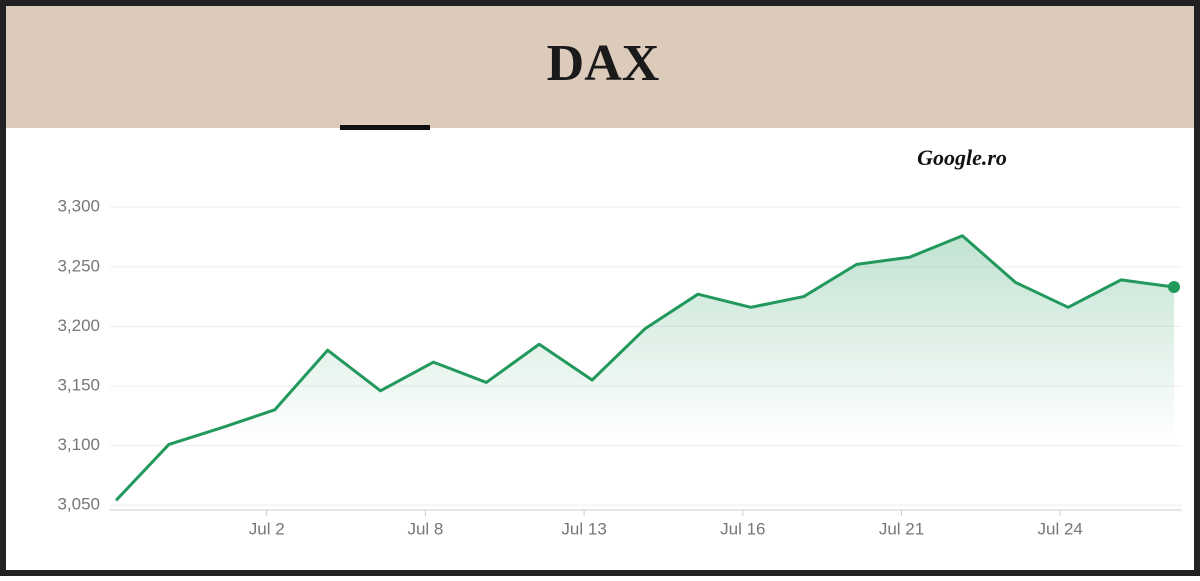 This screenshot has width=1200, height=581. I want to click on x-tick-label: Jul 21, so click(901, 528).